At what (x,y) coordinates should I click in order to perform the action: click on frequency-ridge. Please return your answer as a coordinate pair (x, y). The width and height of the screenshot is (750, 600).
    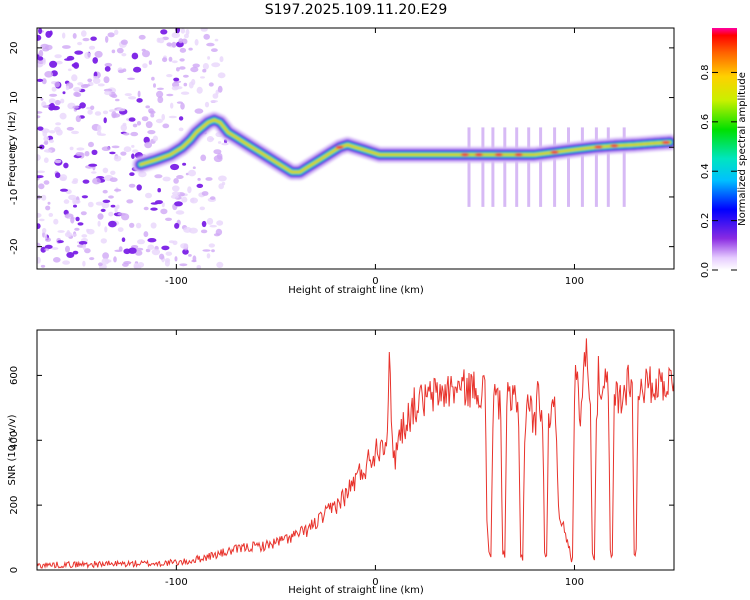
    Looking at the image, I should click on (403, 146).